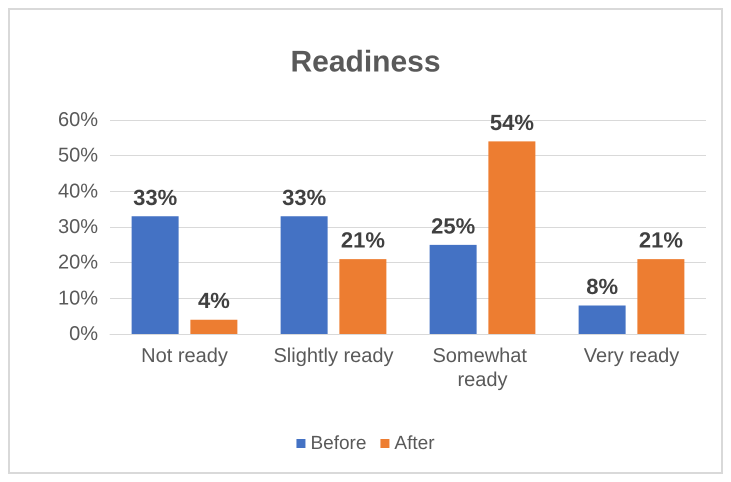  What do you see at coordinates (333, 356) in the screenshot?
I see `x-tick-label: Slightly ready` at bounding box center [333, 356].